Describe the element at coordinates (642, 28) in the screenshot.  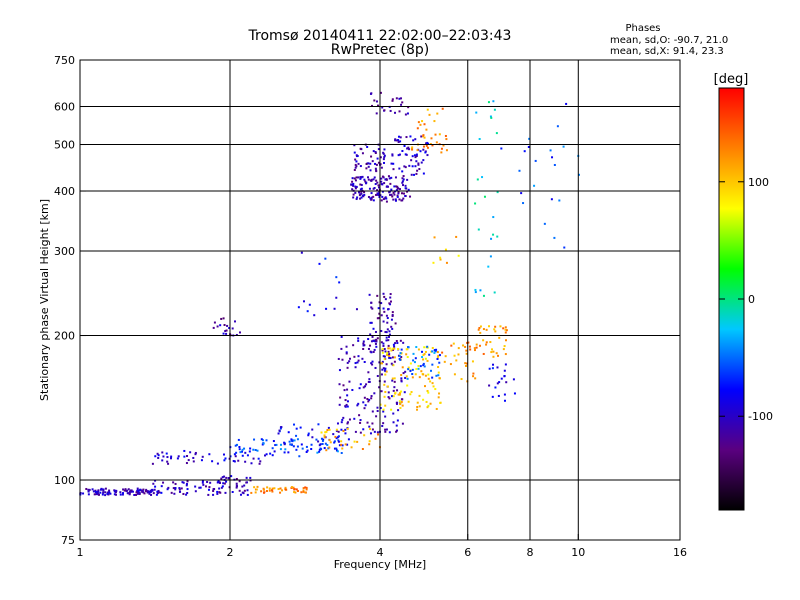
I see `phase-heading: Phases` at that location.